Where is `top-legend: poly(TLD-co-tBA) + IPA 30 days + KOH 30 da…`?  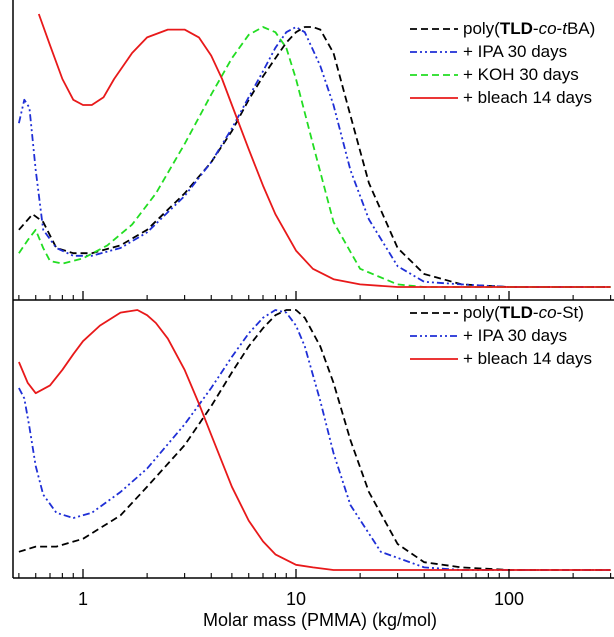
top-legend: poly(TLD-co-tBA) + IPA 30 days + KOH 30 da… is located at coordinates (502, 63).